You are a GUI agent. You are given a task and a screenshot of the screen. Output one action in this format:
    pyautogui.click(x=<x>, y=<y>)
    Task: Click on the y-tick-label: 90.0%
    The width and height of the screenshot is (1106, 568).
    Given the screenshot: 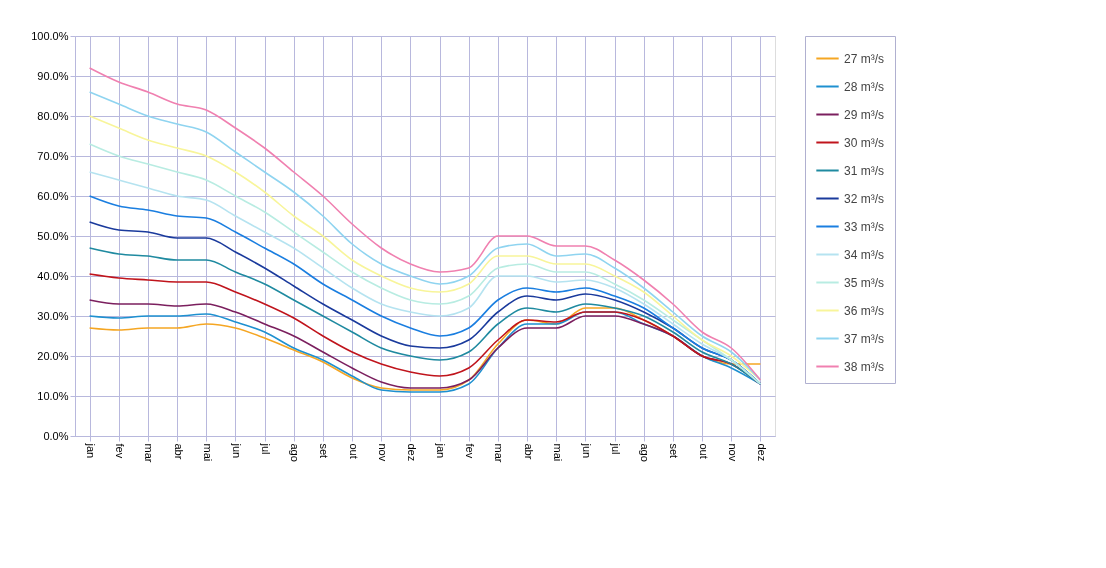 What is the action you would take?
    pyautogui.click(x=53, y=75)
    